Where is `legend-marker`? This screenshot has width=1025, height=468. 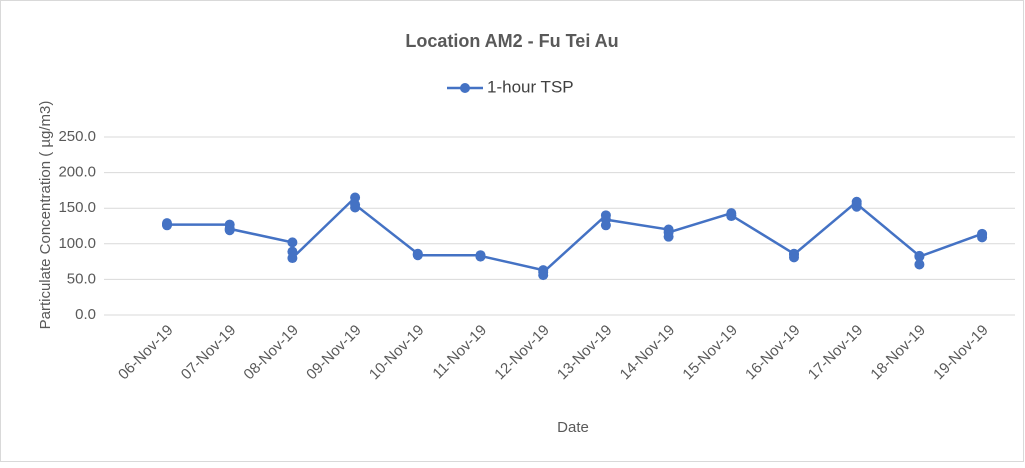 legend-marker is located at coordinates (465, 88).